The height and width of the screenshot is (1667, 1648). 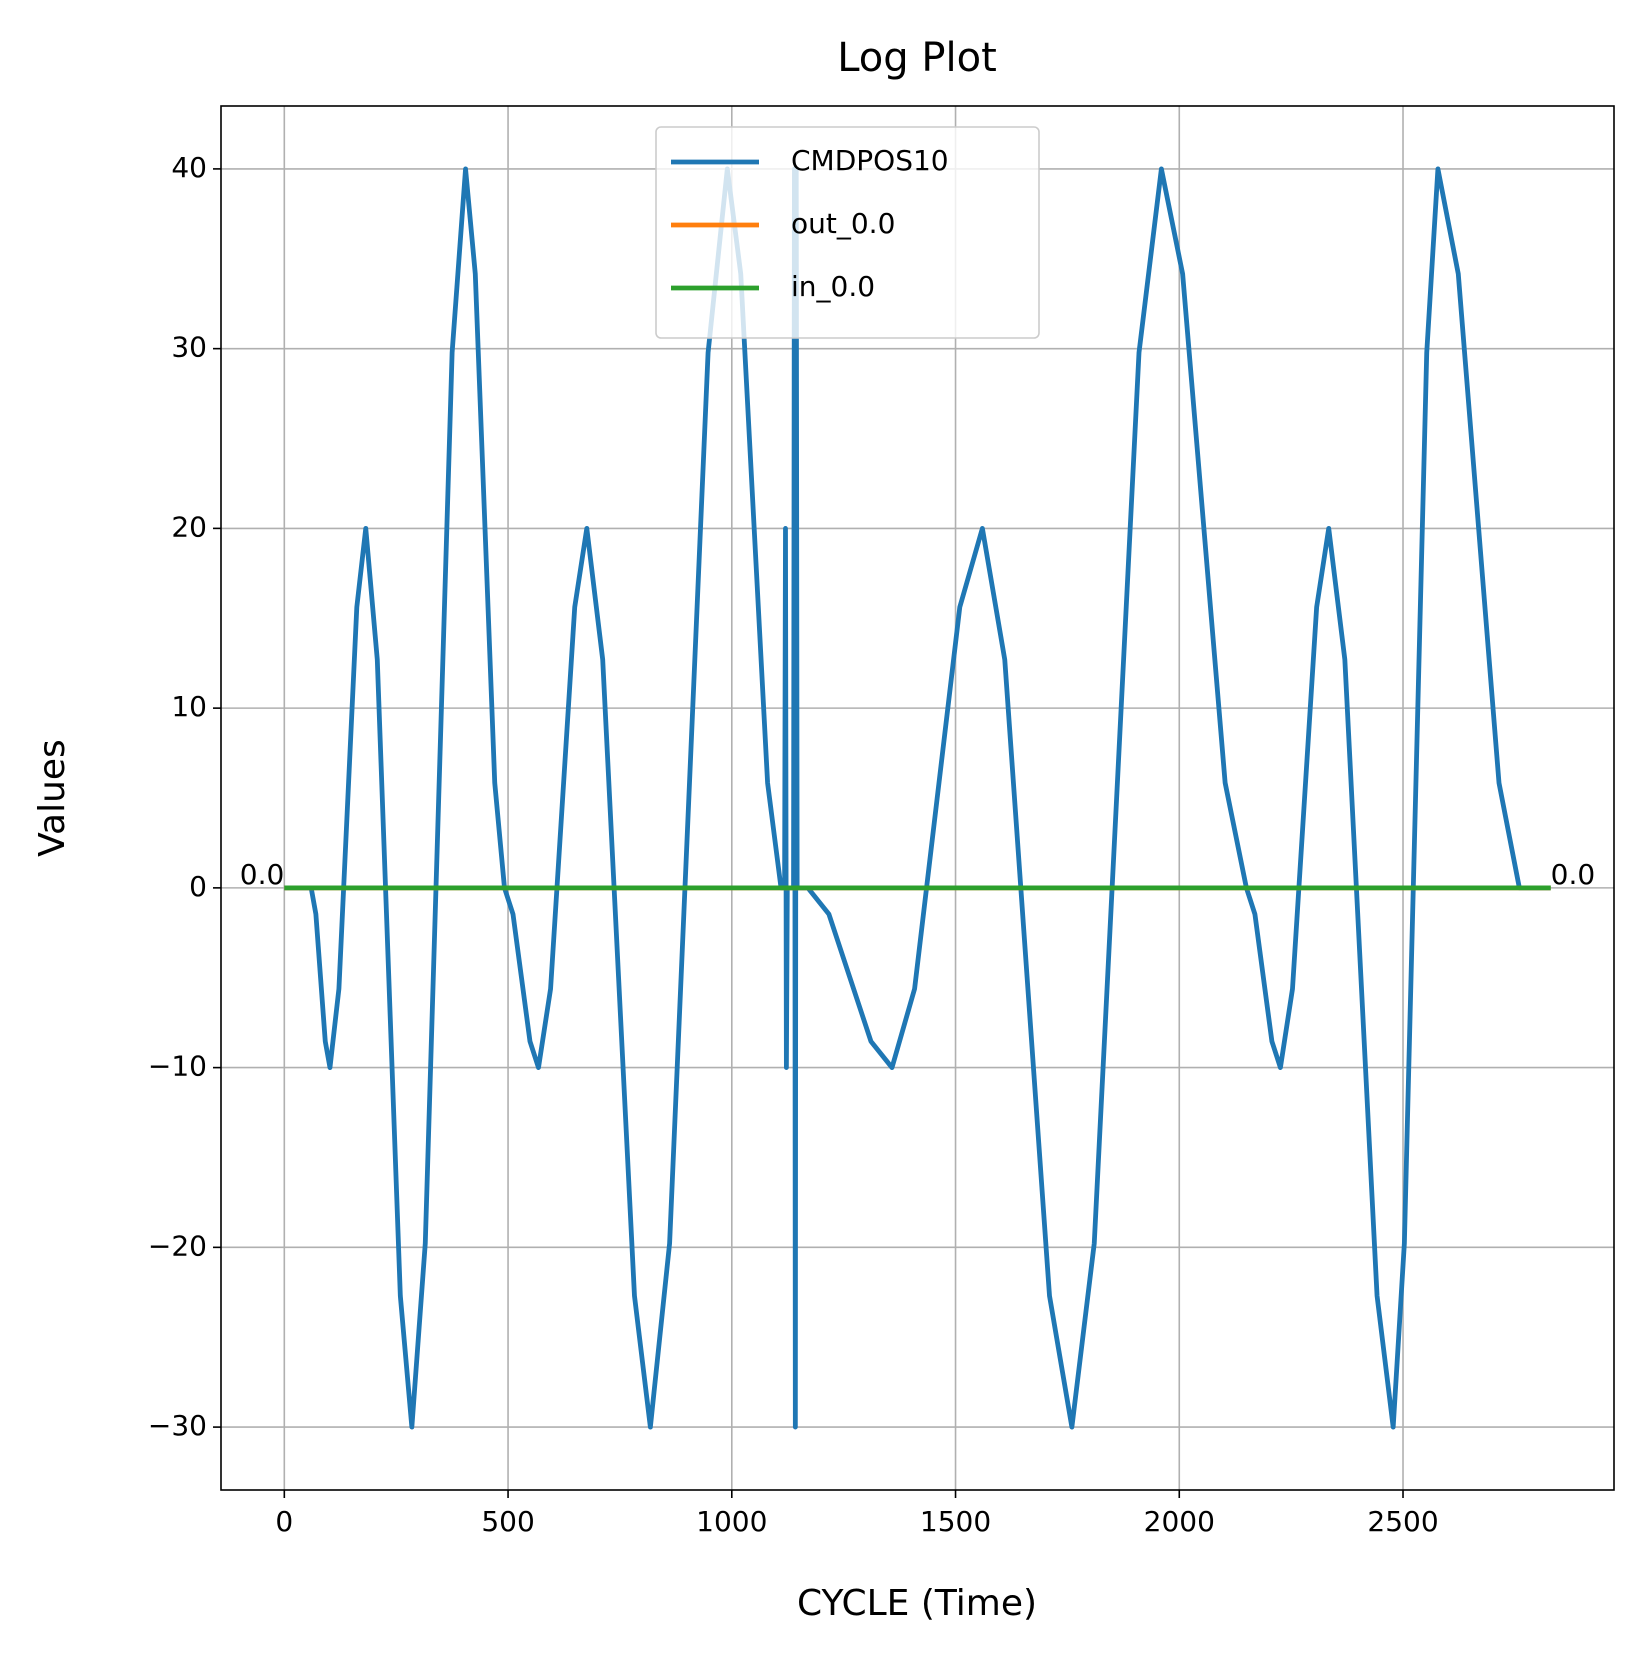 What do you see at coordinates (177, 1425) in the screenshot?
I see `y-tick-label: −30` at bounding box center [177, 1425].